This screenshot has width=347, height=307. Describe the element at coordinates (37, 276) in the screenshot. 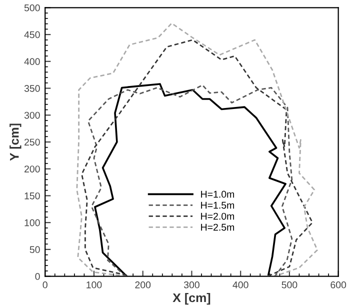

I see `y-tick-label: 0` at that location.